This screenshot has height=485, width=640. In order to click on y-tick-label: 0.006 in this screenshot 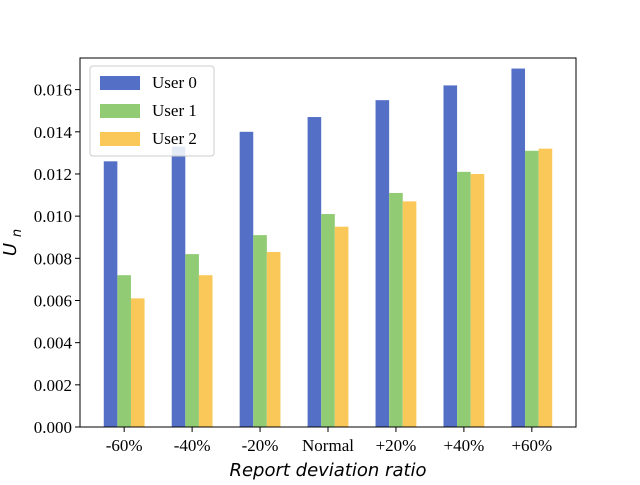, I will do `click(53, 300)`.